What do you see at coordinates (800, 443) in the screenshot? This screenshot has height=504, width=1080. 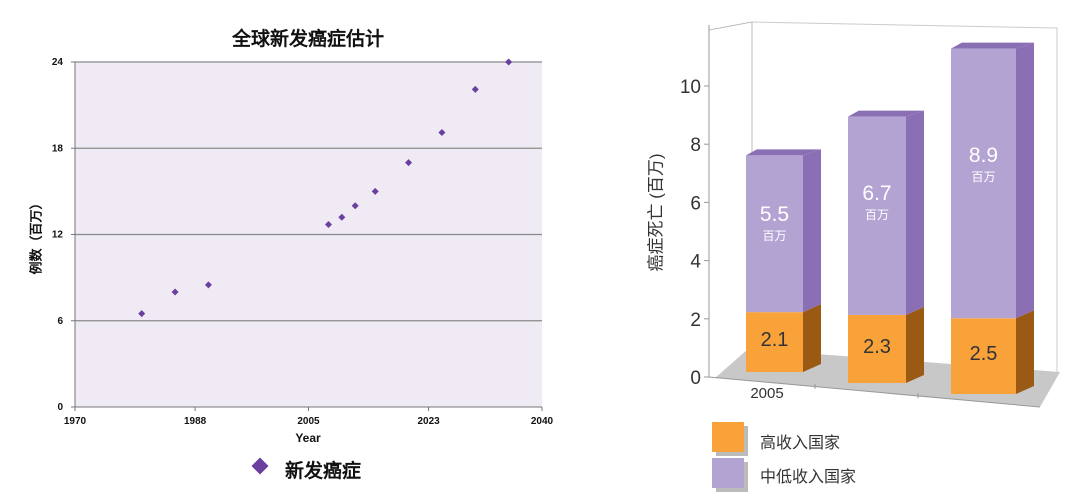 I see `legend-label-high-income: 高收入国家` at bounding box center [800, 443].